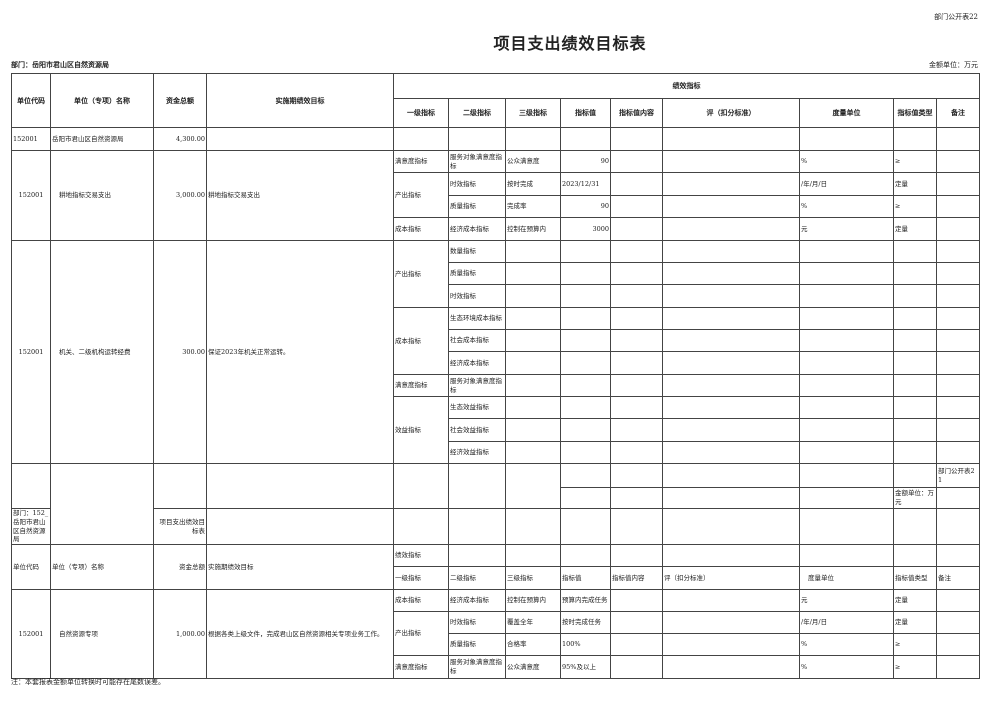 The image size is (1000, 723). What do you see at coordinates (585, 623) in the screenshot?
I see `val: 按时完成任务` at bounding box center [585, 623].